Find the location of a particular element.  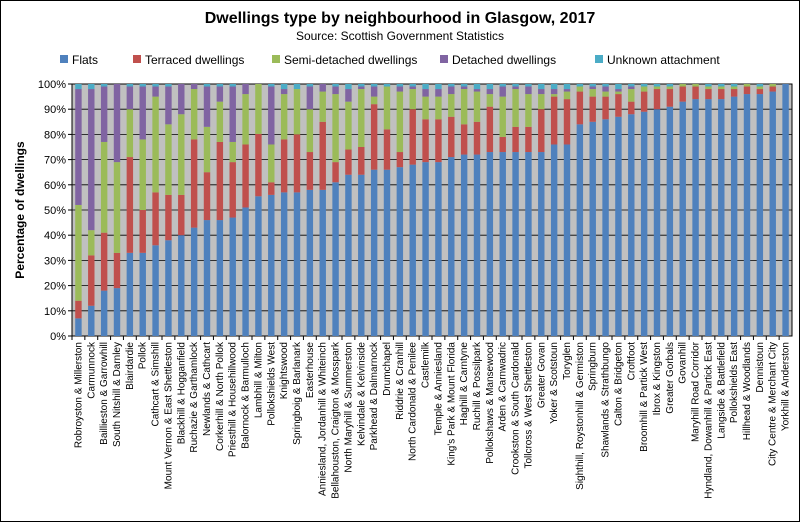

category-label: Blairdardie is located at coordinates (130, 366).